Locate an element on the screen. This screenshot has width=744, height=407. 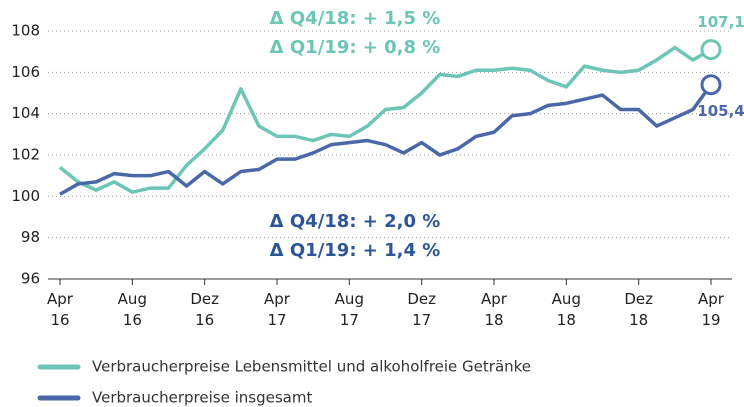
x-tick-label: Aug 16 is located at coordinates (132, 309).